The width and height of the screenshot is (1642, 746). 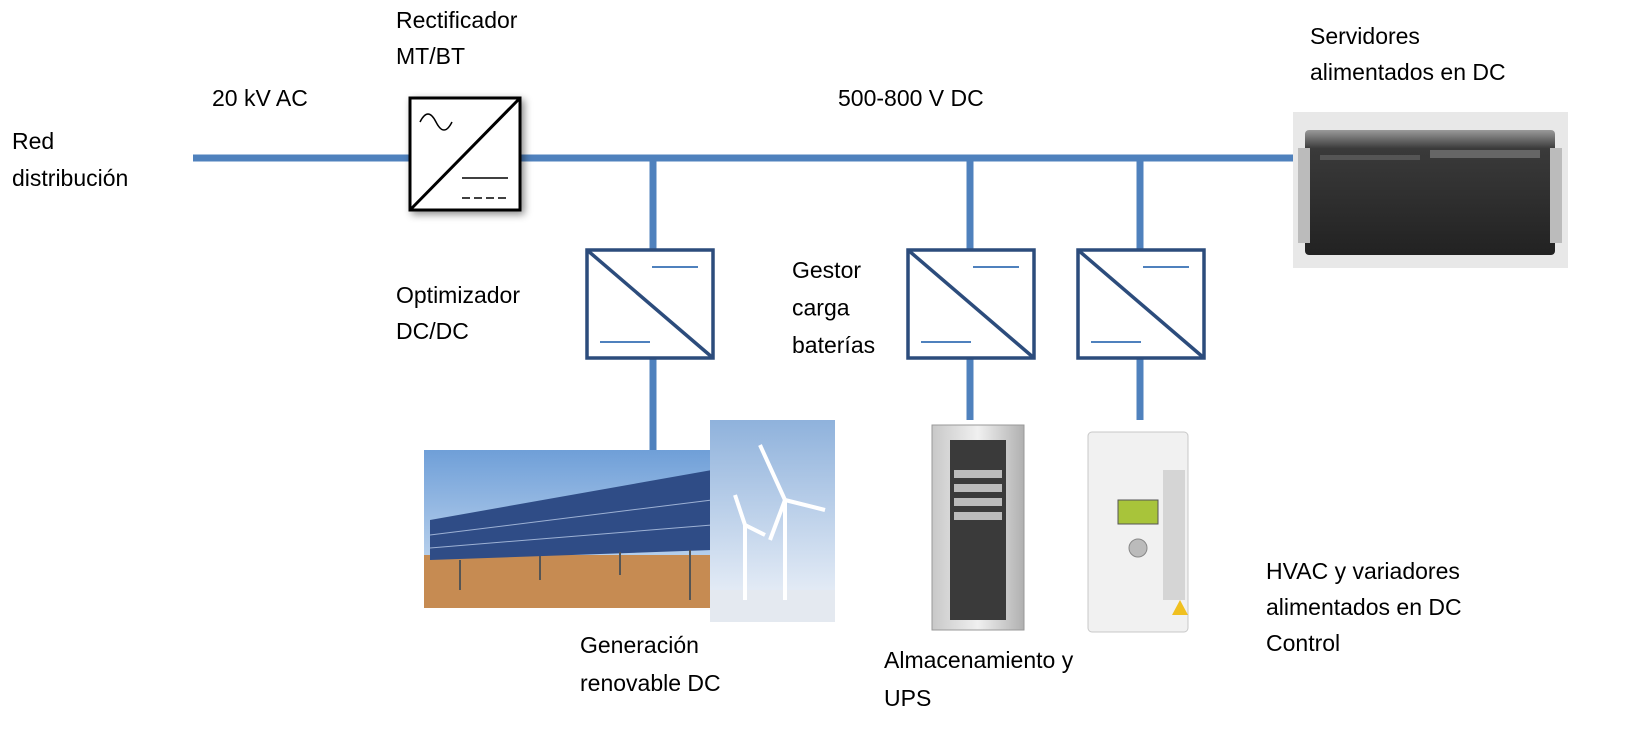 What do you see at coordinates (1365, 36) in the screenshot?
I see `label: Servidores` at bounding box center [1365, 36].